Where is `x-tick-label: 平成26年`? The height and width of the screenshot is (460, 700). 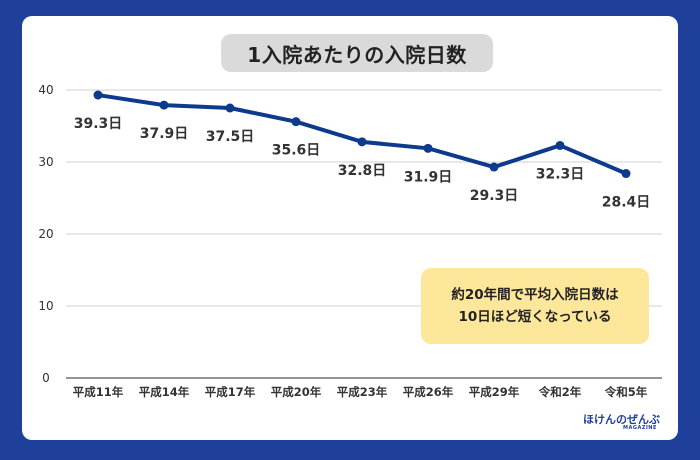
x-tick-label: 平成26年 is located at coordinates (428, 392).